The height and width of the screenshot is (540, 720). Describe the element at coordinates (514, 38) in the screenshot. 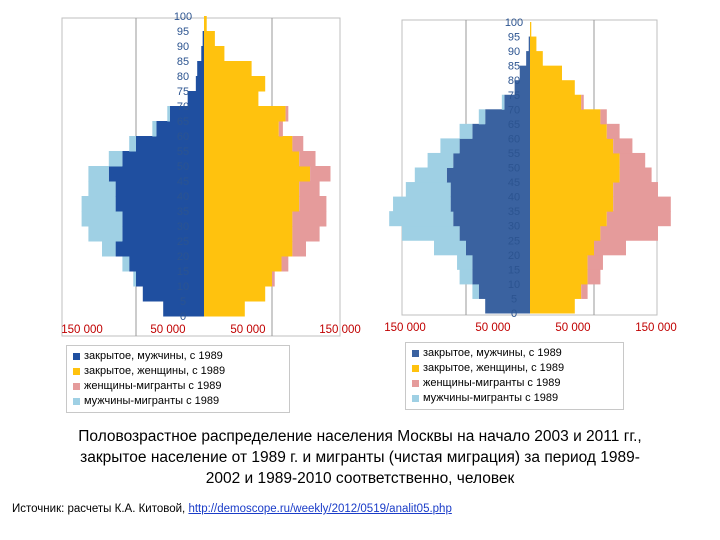

I see `age-label: 95` at that location.